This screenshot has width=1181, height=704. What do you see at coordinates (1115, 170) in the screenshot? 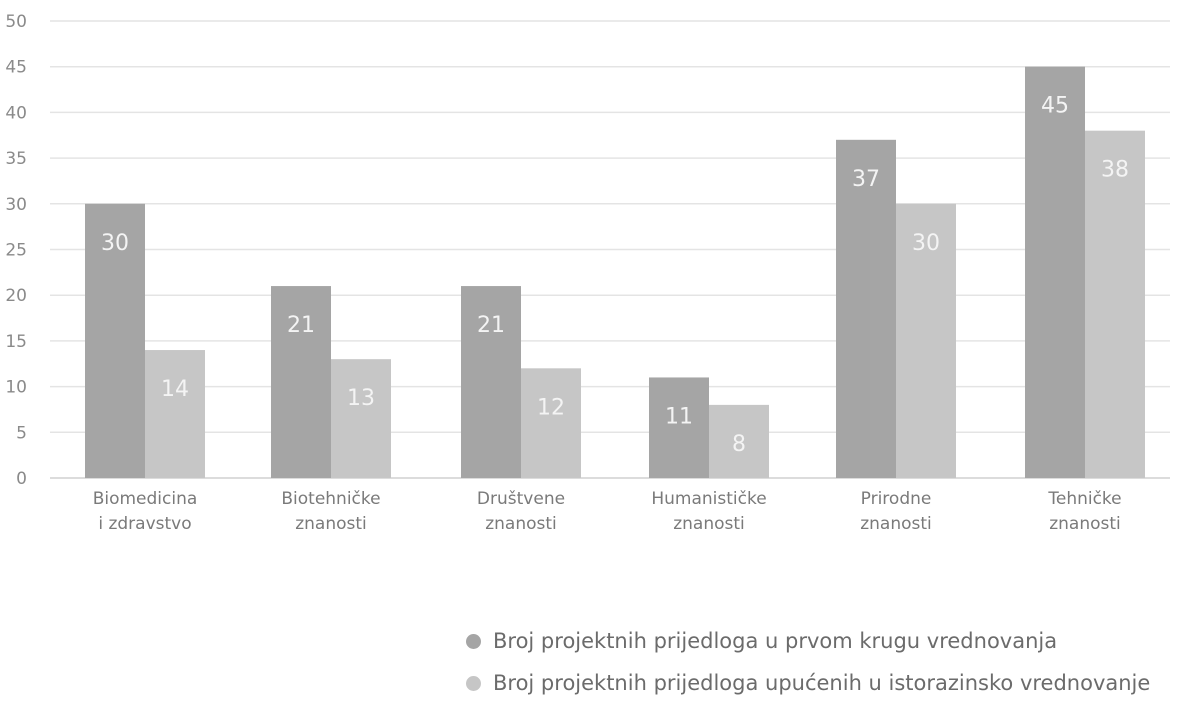
I see `data-label: 38` at bounding box center [1115, 170].